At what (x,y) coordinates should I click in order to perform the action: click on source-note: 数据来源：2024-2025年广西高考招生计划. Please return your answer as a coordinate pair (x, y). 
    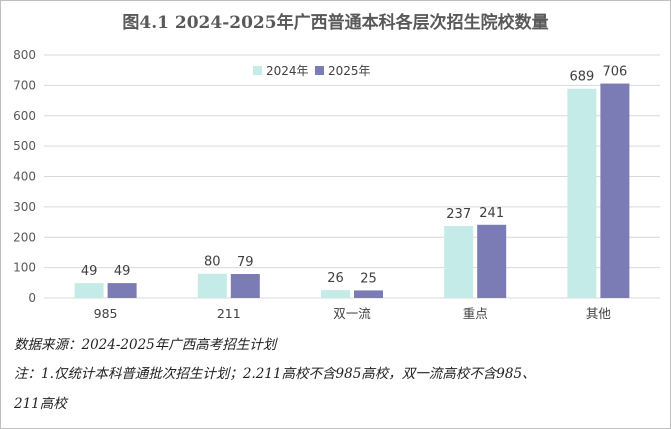
    Looking at the image, I should click on (145, 345).